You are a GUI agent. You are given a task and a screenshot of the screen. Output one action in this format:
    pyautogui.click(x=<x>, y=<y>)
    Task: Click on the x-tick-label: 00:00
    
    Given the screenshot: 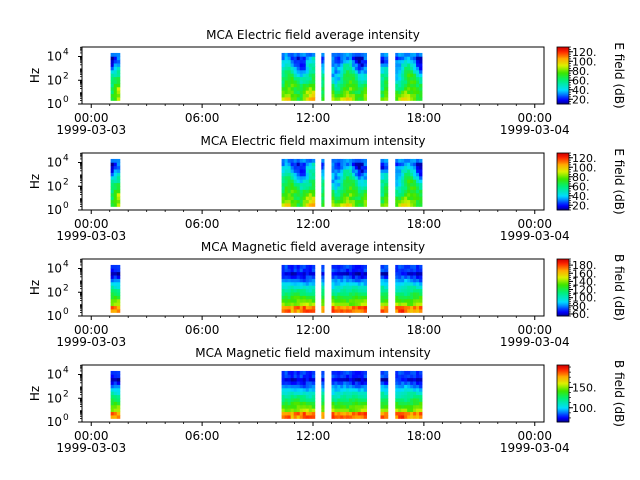 What is the action you would take?
    pyautogui.click(x=91, y=118)
    